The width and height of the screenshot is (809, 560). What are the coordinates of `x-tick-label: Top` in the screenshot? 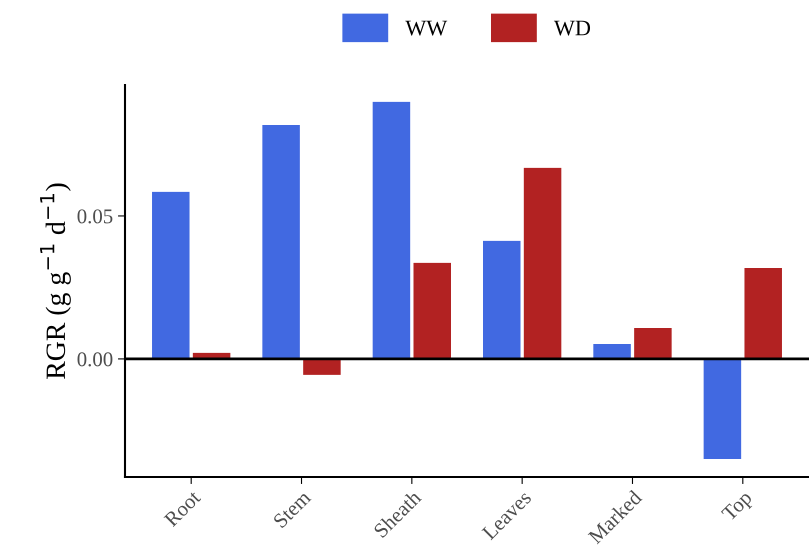 It's located at (738, 507).